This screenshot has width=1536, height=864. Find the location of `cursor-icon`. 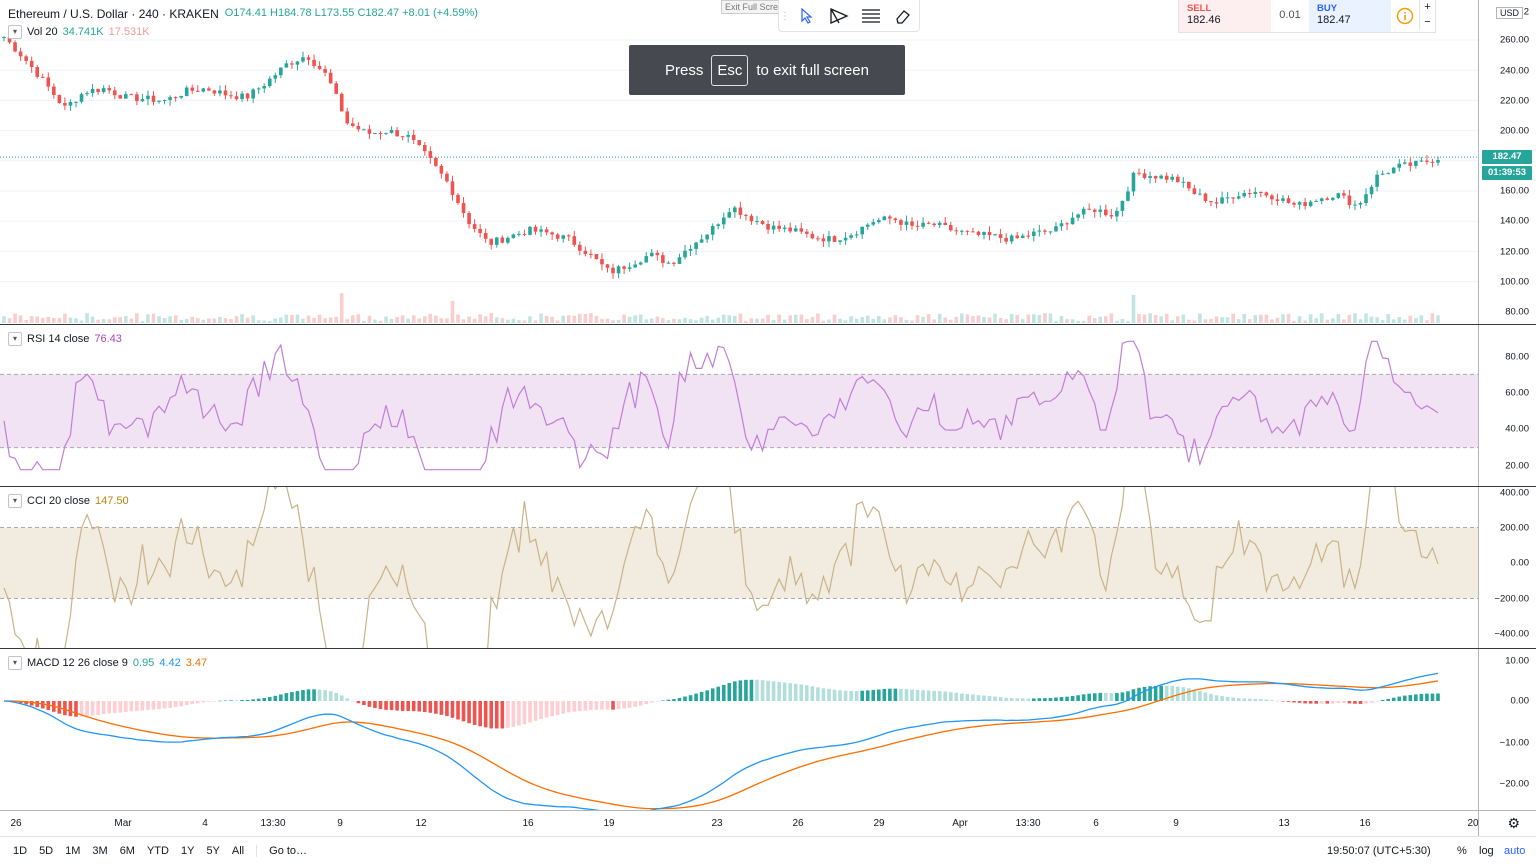

cursor-icon is located at coordinates (807, 16).